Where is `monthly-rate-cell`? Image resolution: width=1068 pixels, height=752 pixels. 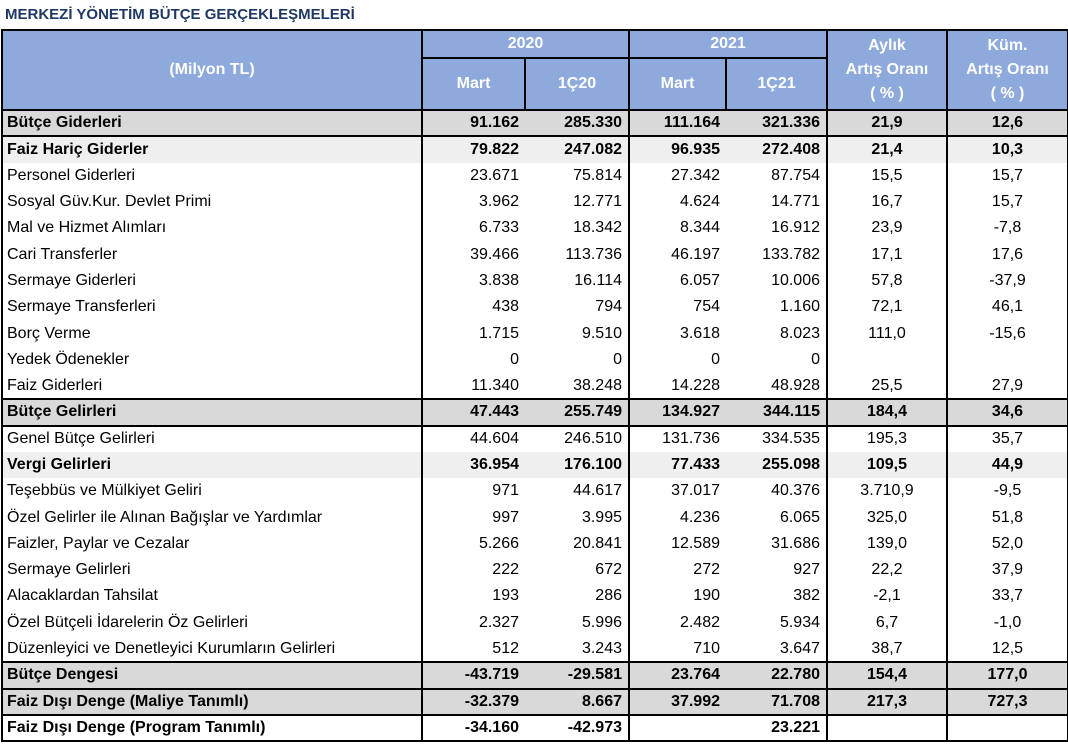
monthly-rate-cell is located at coordinates (887, 359).